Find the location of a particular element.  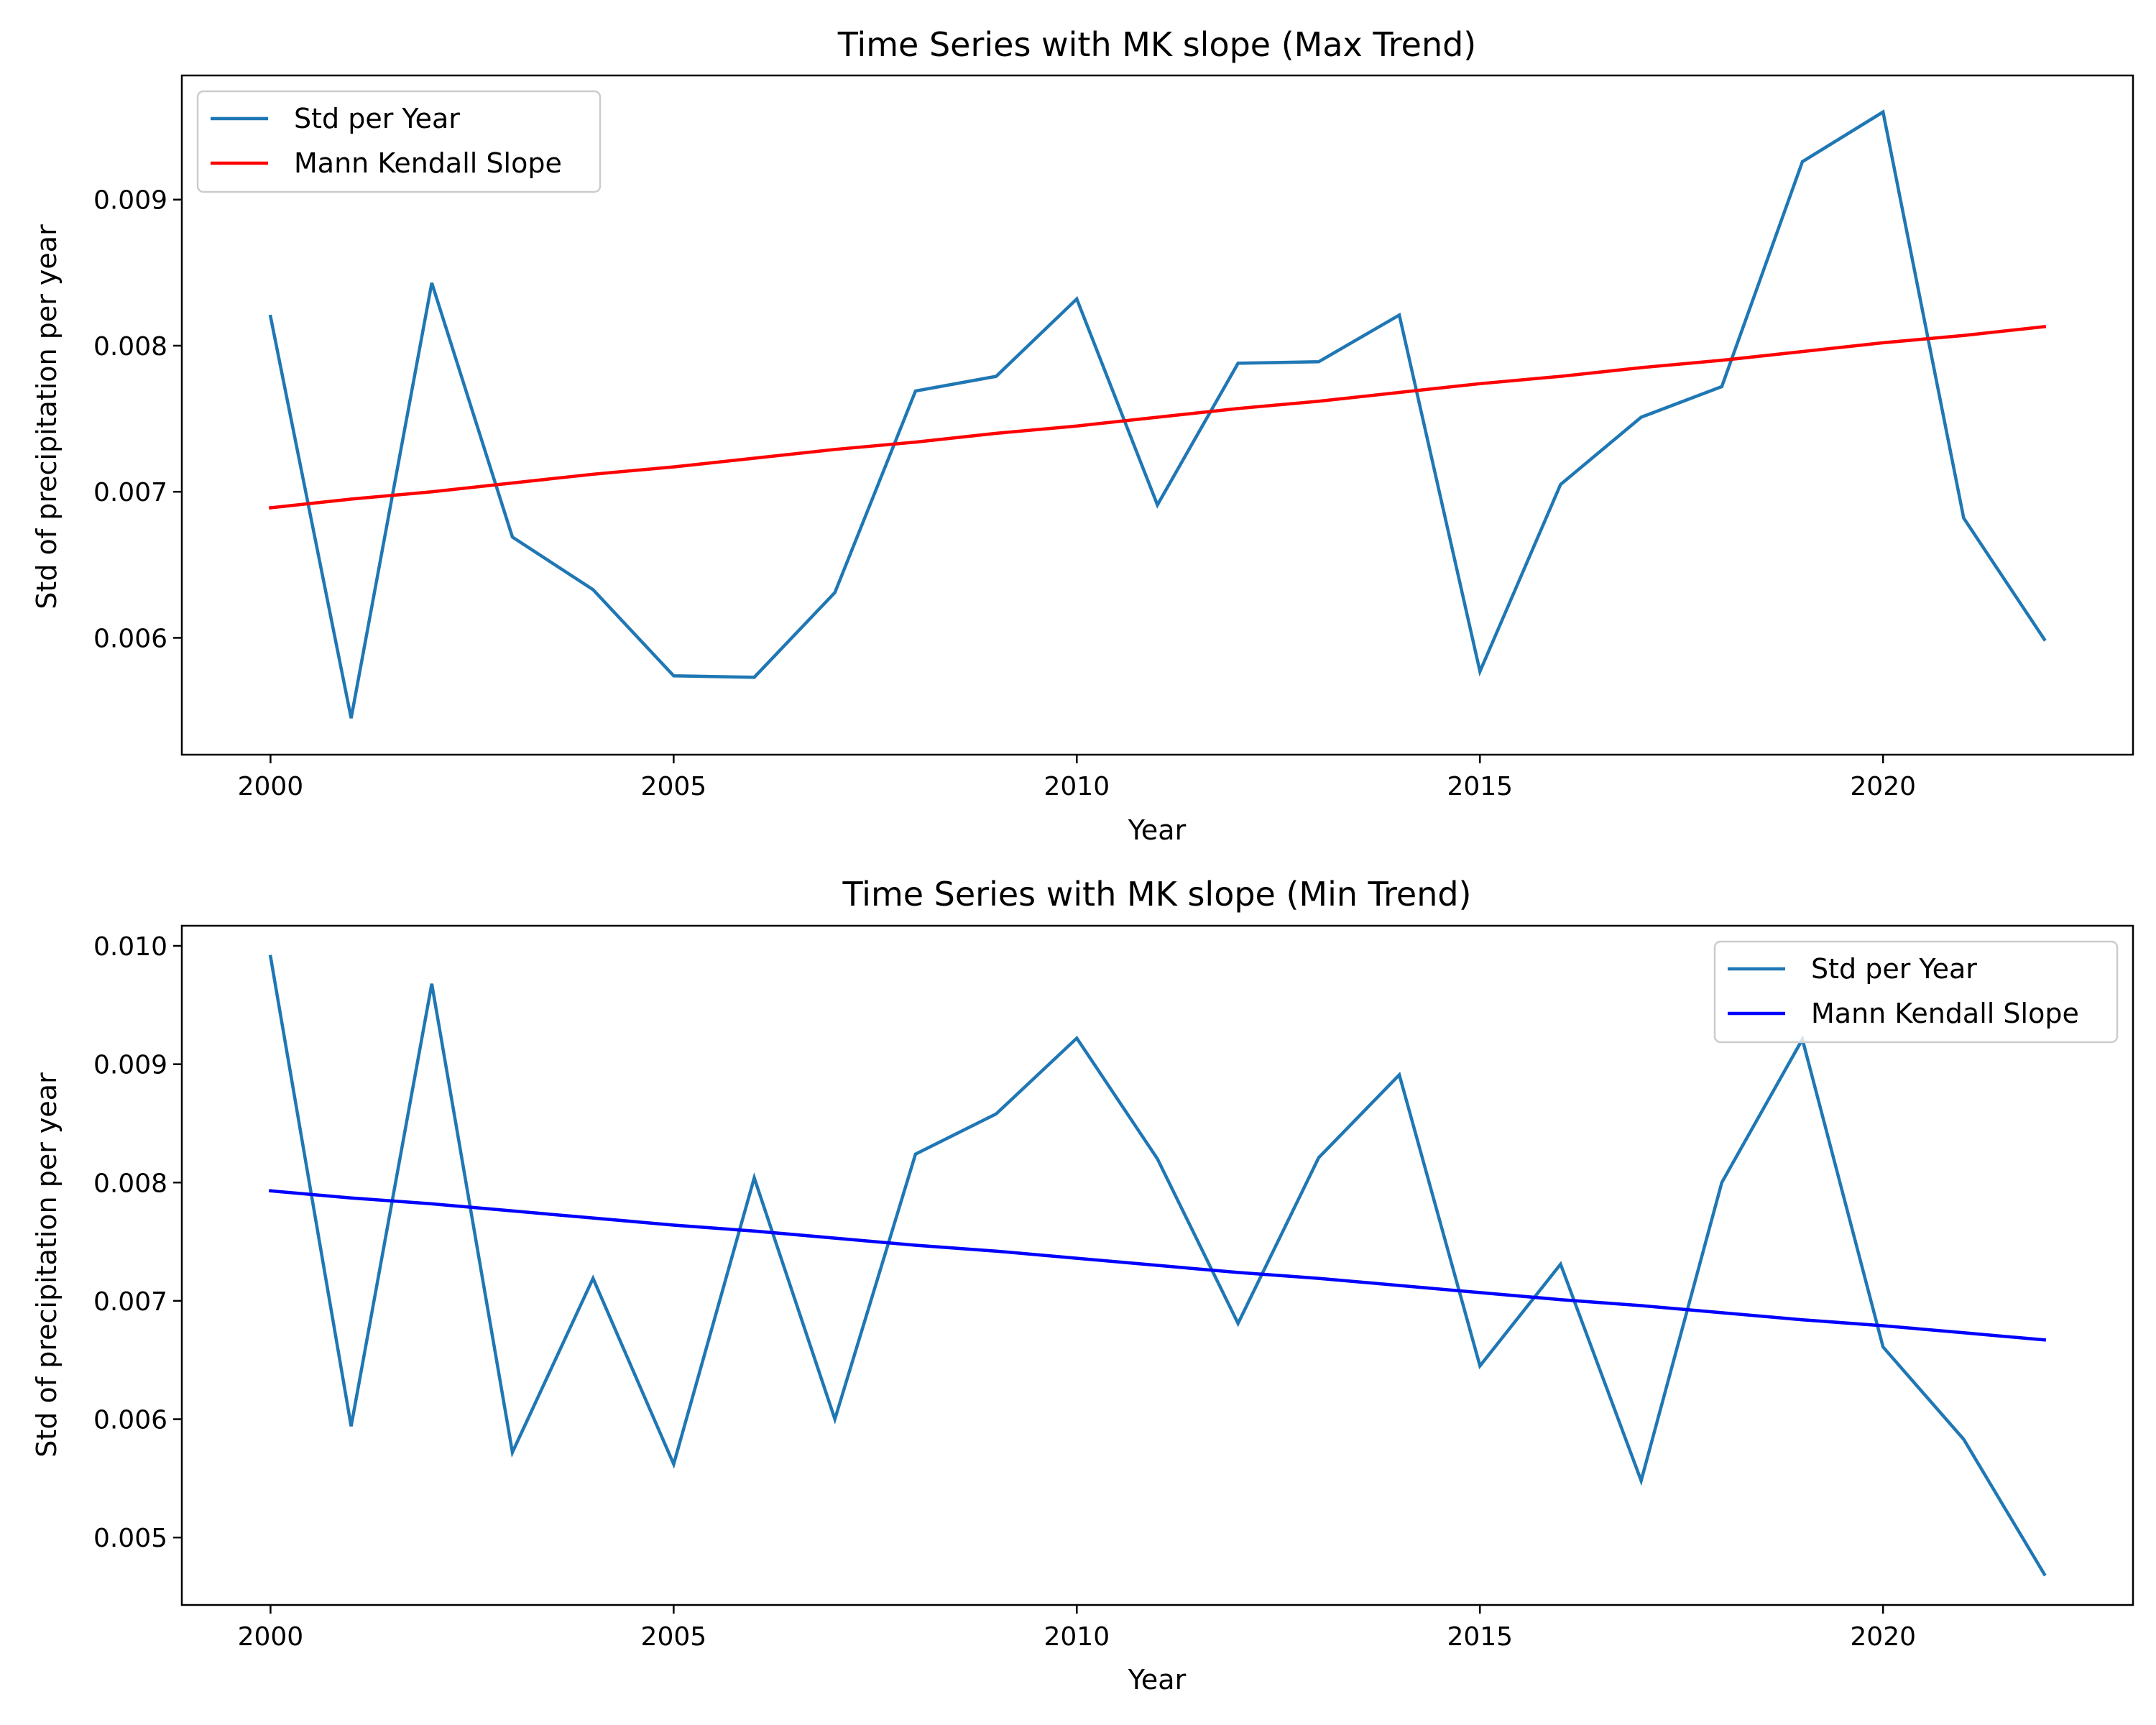

y-tick-label: 0.010 is located at coordinates (130, 947).